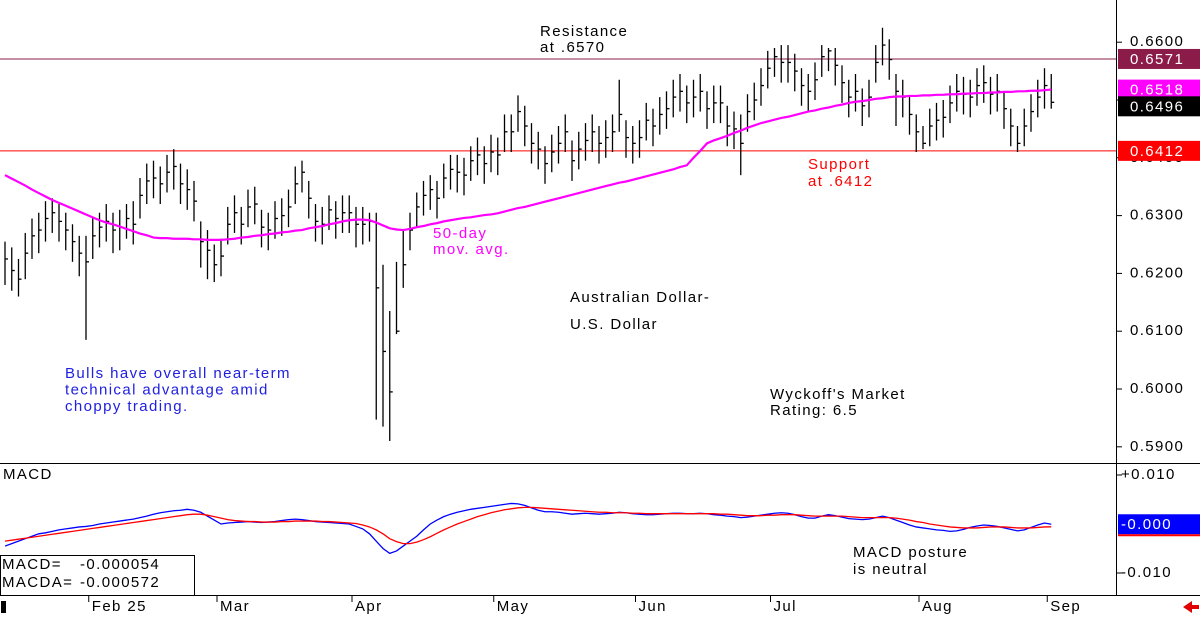  What do you see at coordinates (584, 31) in the screenshot?
I see `resistance-note: Resistance` at bounding box center [584, 31].